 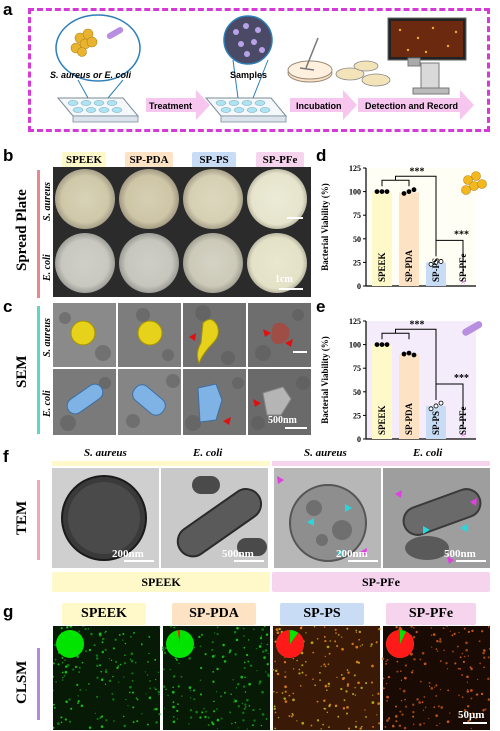 I want to click on category-label: SP-PDA, so click(x=409, y=266).